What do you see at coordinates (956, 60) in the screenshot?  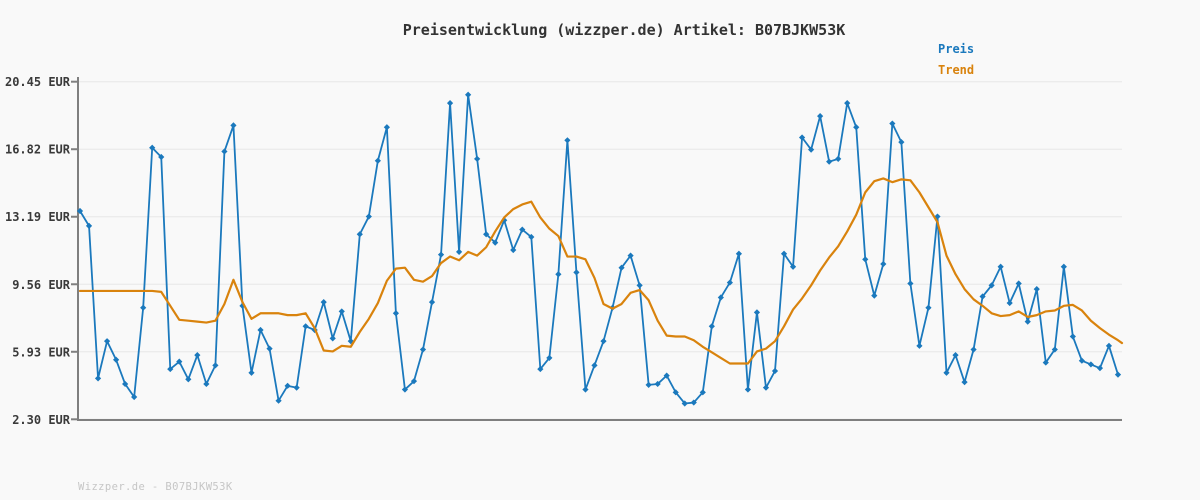 I see `chart-legend: Preis Trend` at bounding box center [956, 60].